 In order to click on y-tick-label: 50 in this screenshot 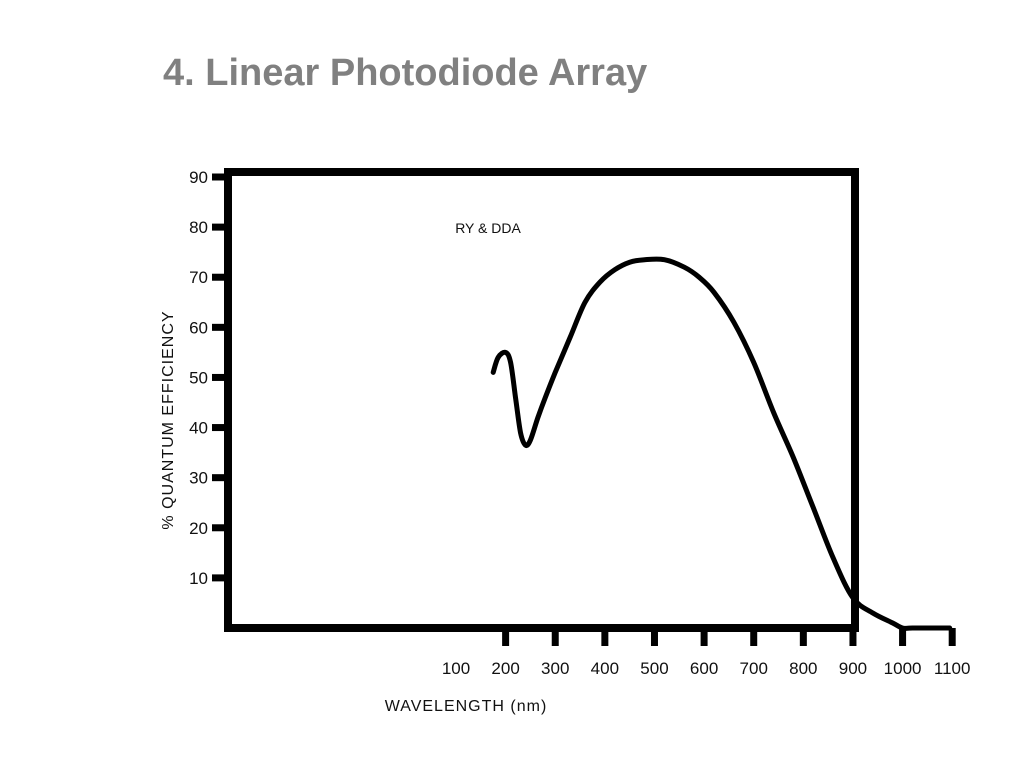, I will do `click(198, 377)`.